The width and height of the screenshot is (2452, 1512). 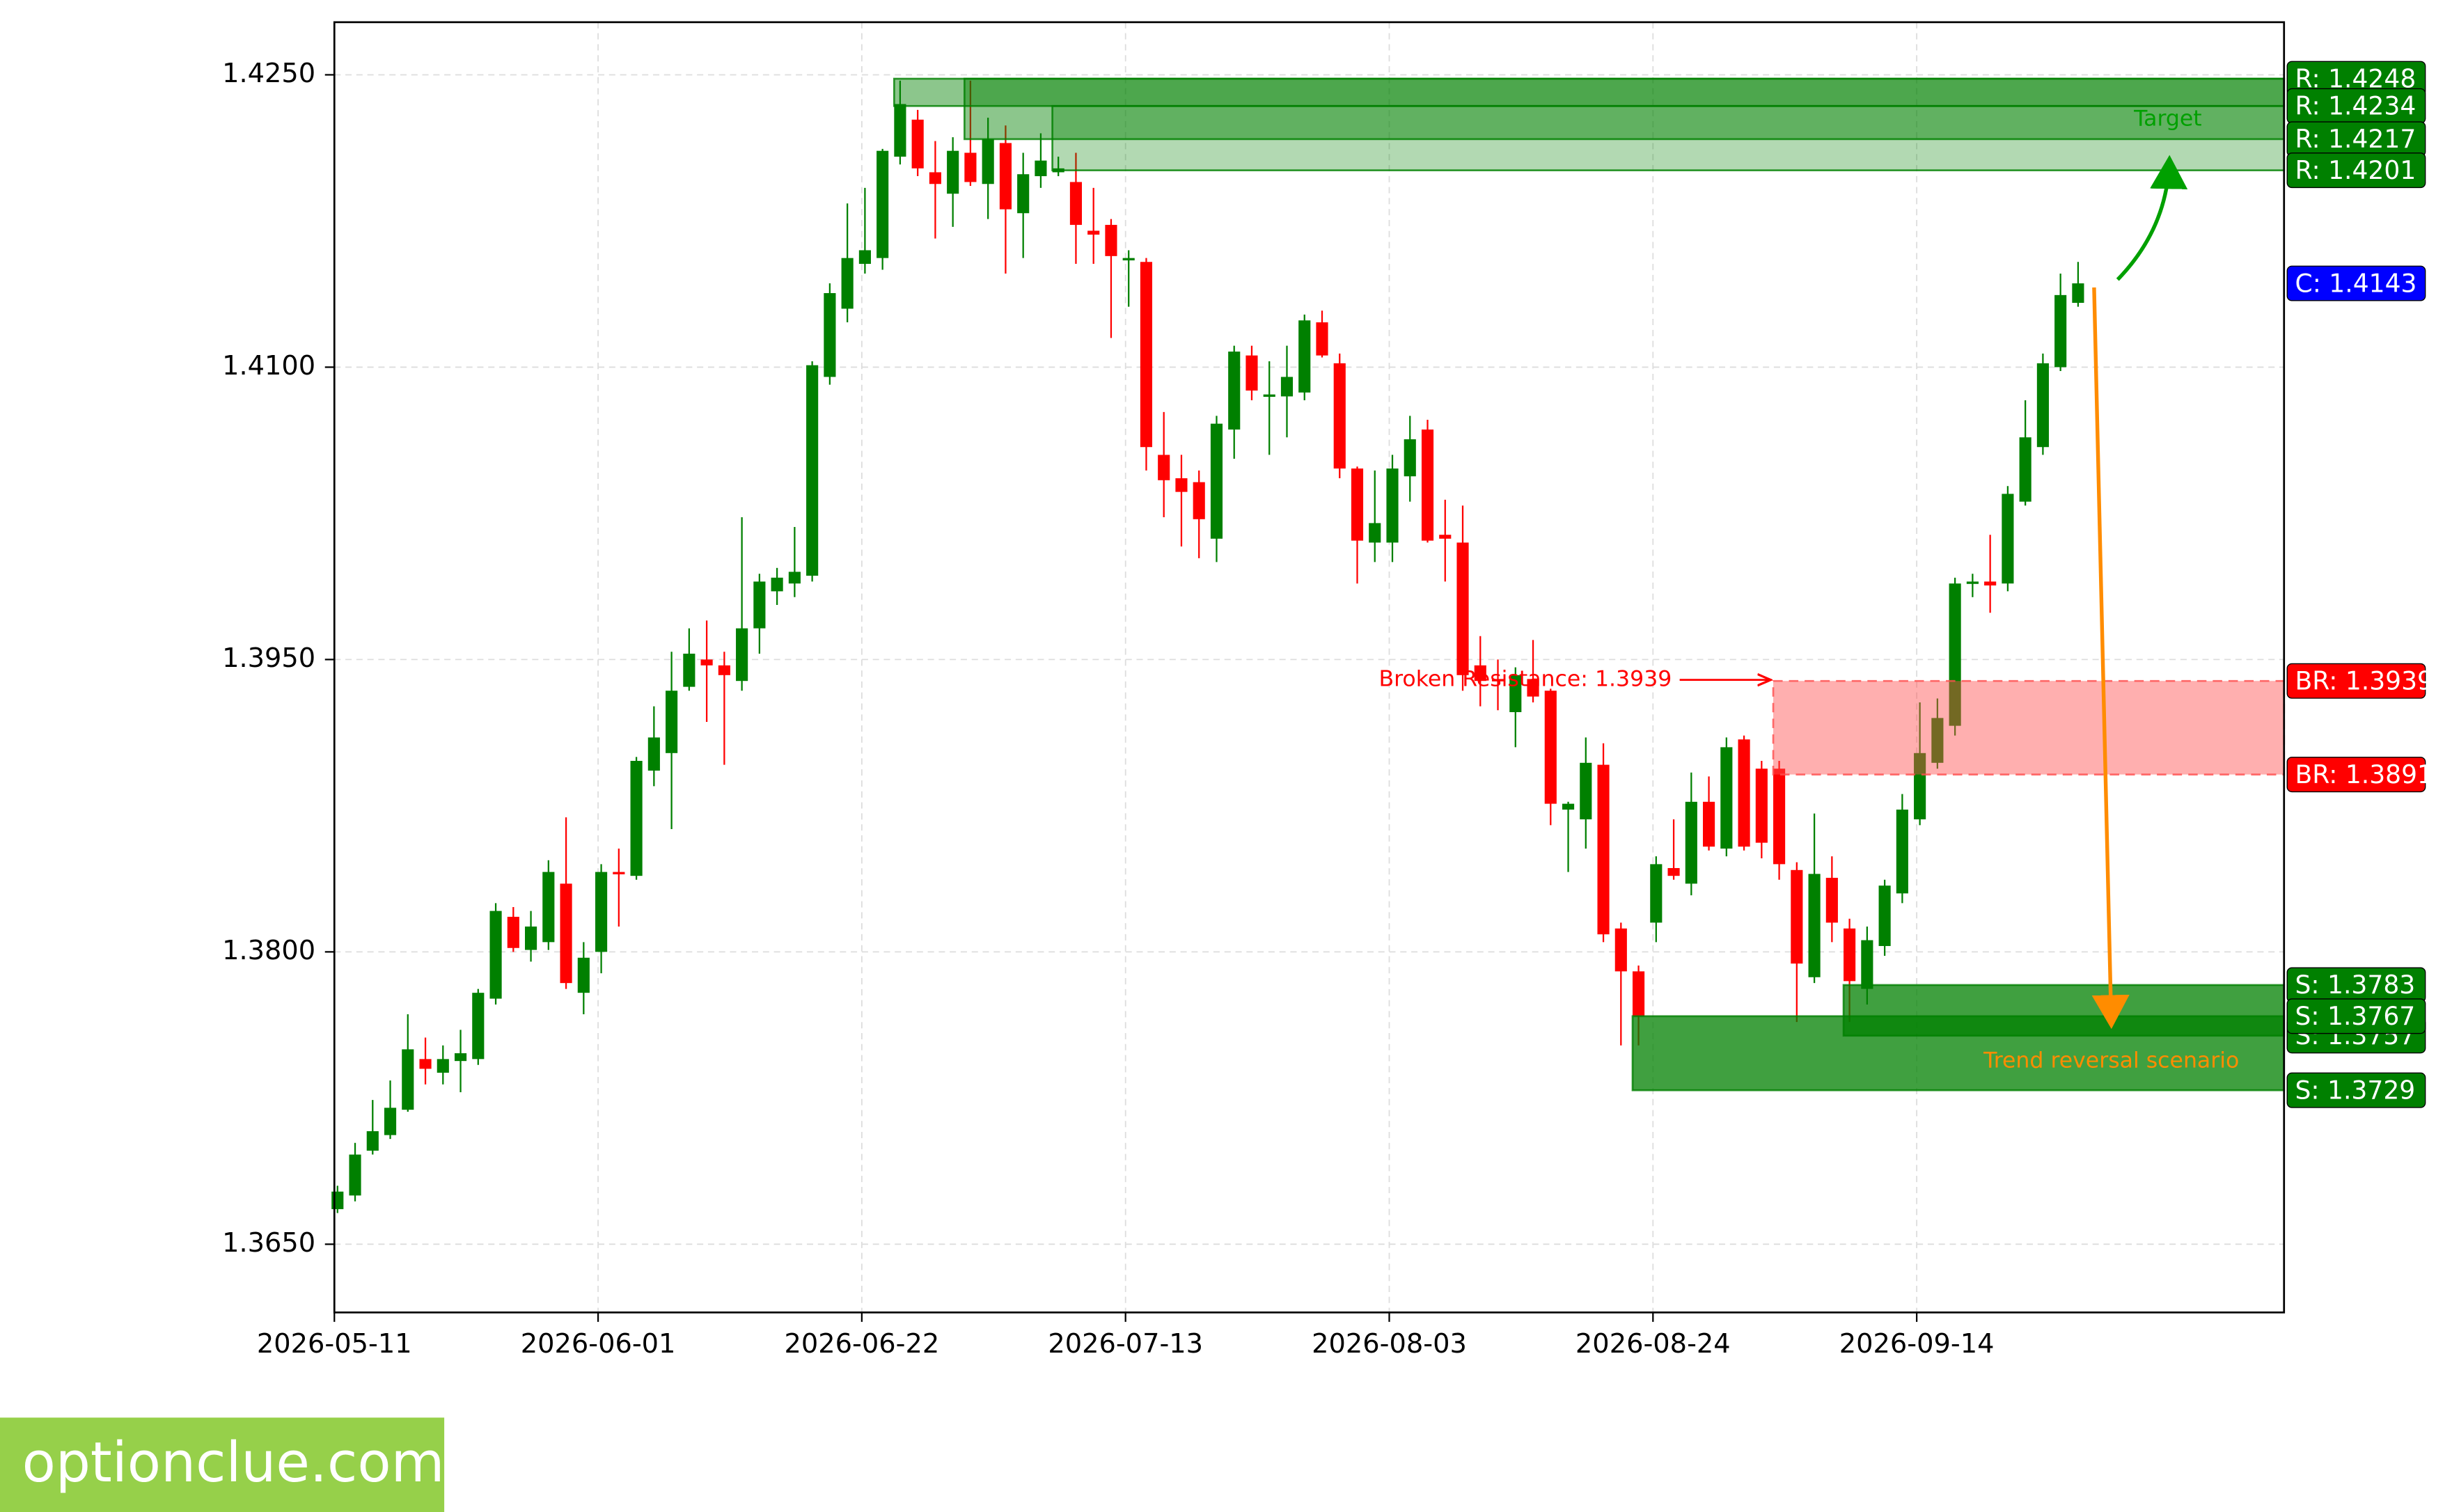 I want to click on level-label: S: 1.3729, so click(x=2355, y=1090).